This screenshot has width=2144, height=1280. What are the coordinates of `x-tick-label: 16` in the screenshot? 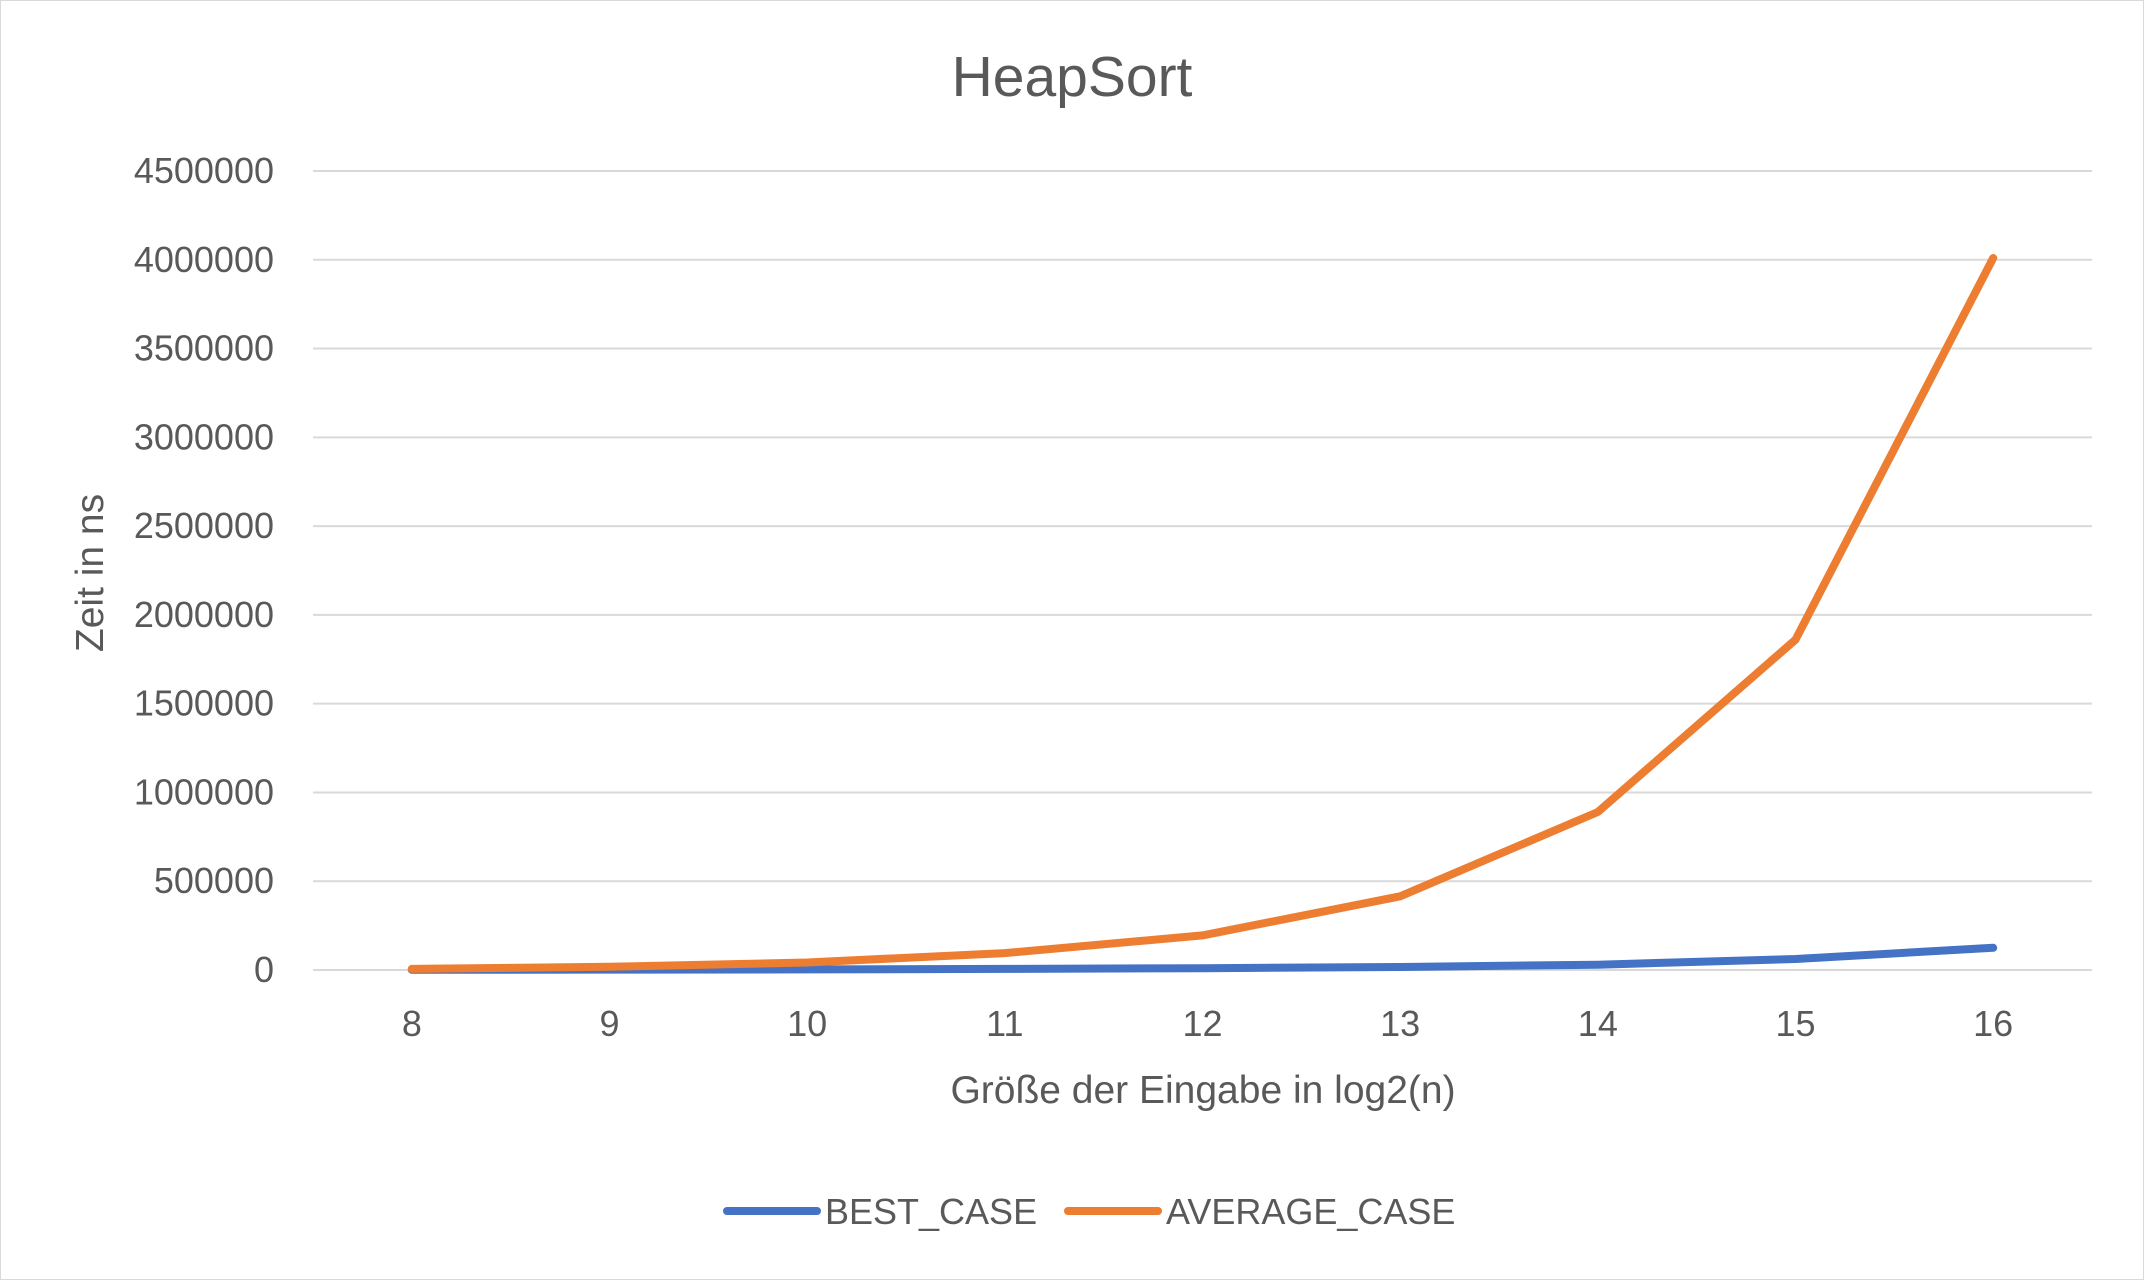 It's located at (1993, 1023).